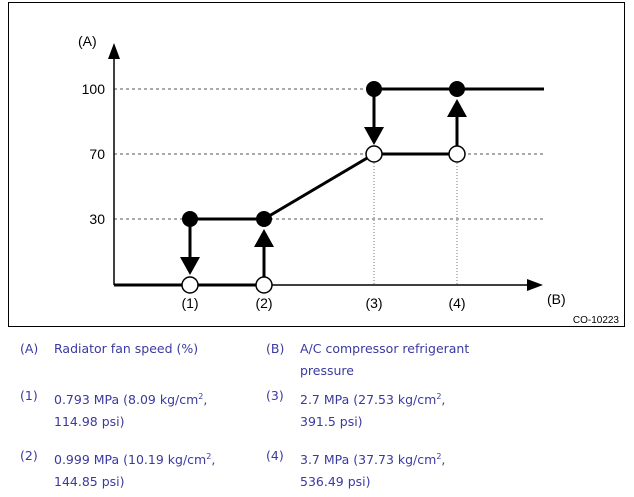 The width and height of the screenshot is (634, 497). What do you see at coordinates (335, 481) in the screenshot?
I see `legend-text-4-line2: 536.49 psi)` at bounding box center [335, 481].